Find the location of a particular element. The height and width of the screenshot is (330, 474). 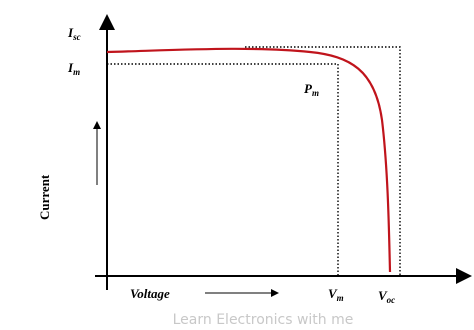

watermark: Learn Electronics with me is located at coordinates (263, 320).